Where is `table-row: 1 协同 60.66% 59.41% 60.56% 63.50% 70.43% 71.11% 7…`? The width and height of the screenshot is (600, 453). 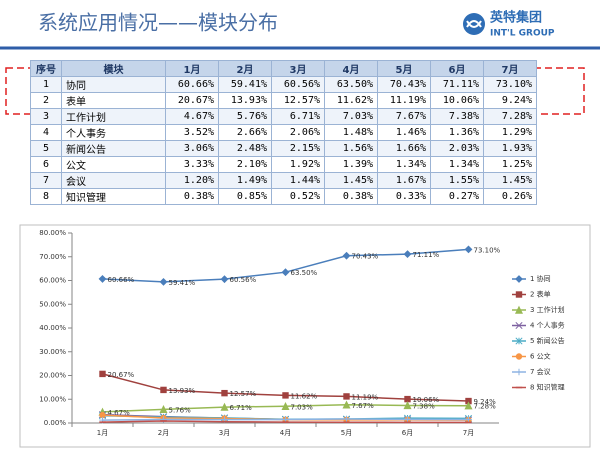
table-row: 1 协同 60.66% 59.41% 60.56% 63.50% 70.43% 71.11% 7… is located at coordinates (283, 84).